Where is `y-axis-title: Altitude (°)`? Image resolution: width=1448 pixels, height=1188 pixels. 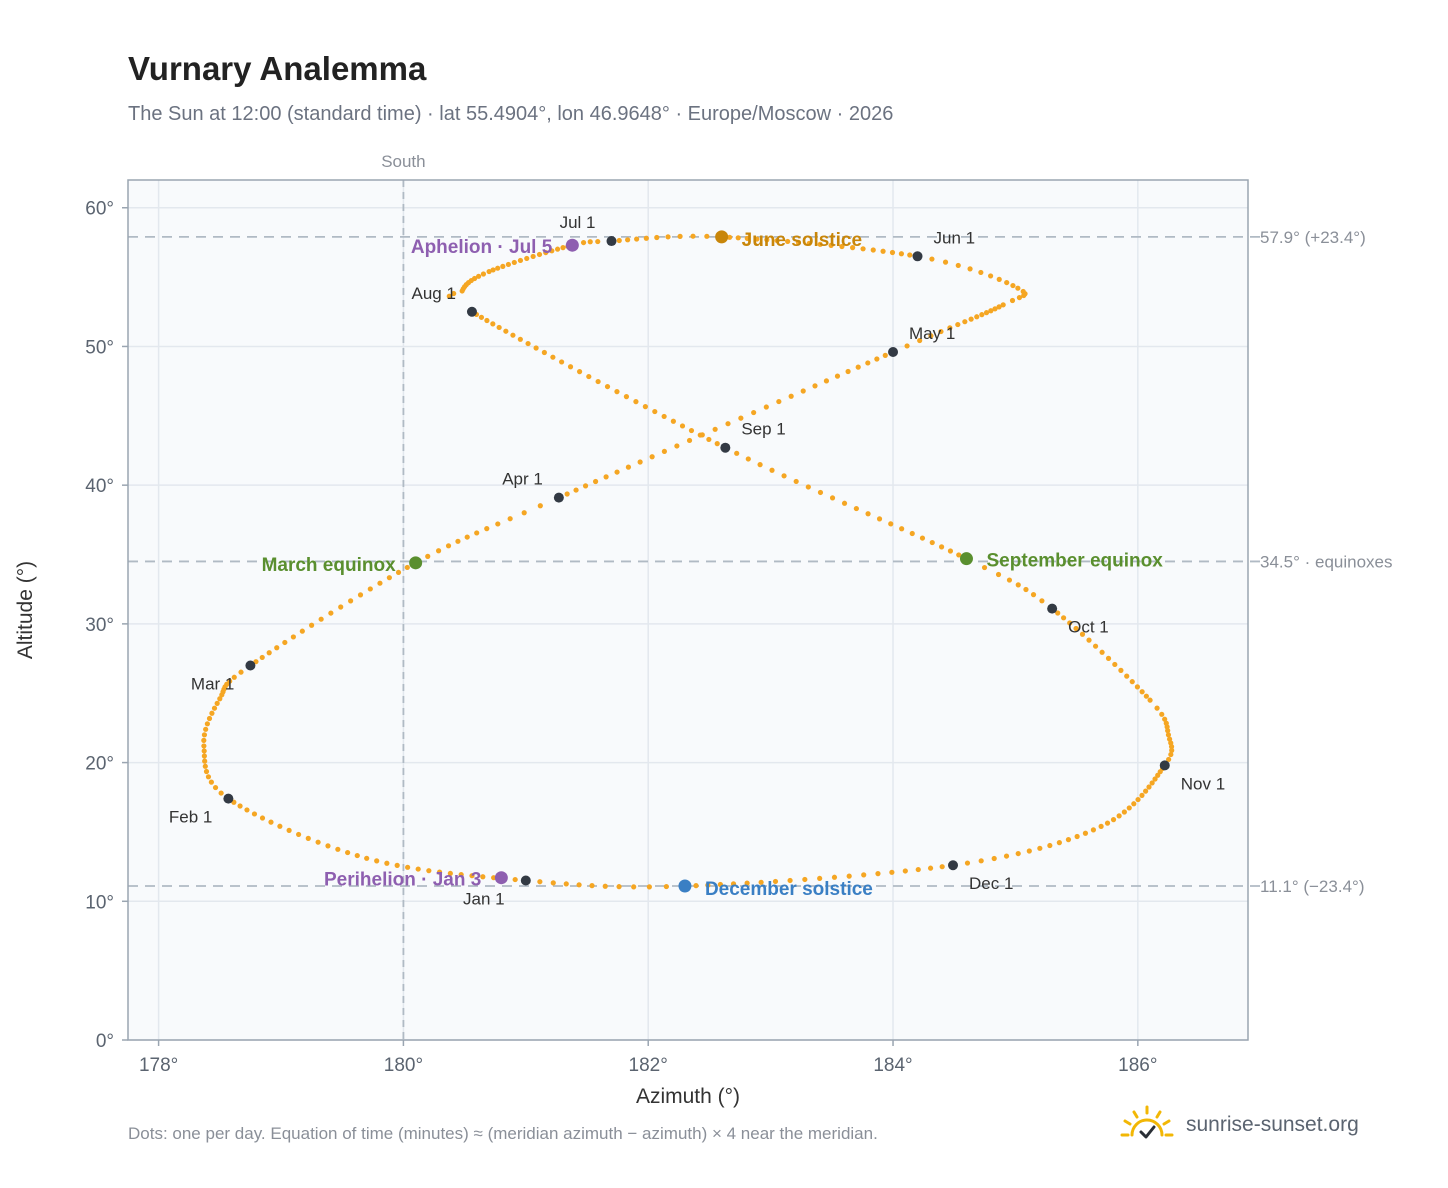
y-axis-title: Altitude (°) is located at coordinates (25, 610).